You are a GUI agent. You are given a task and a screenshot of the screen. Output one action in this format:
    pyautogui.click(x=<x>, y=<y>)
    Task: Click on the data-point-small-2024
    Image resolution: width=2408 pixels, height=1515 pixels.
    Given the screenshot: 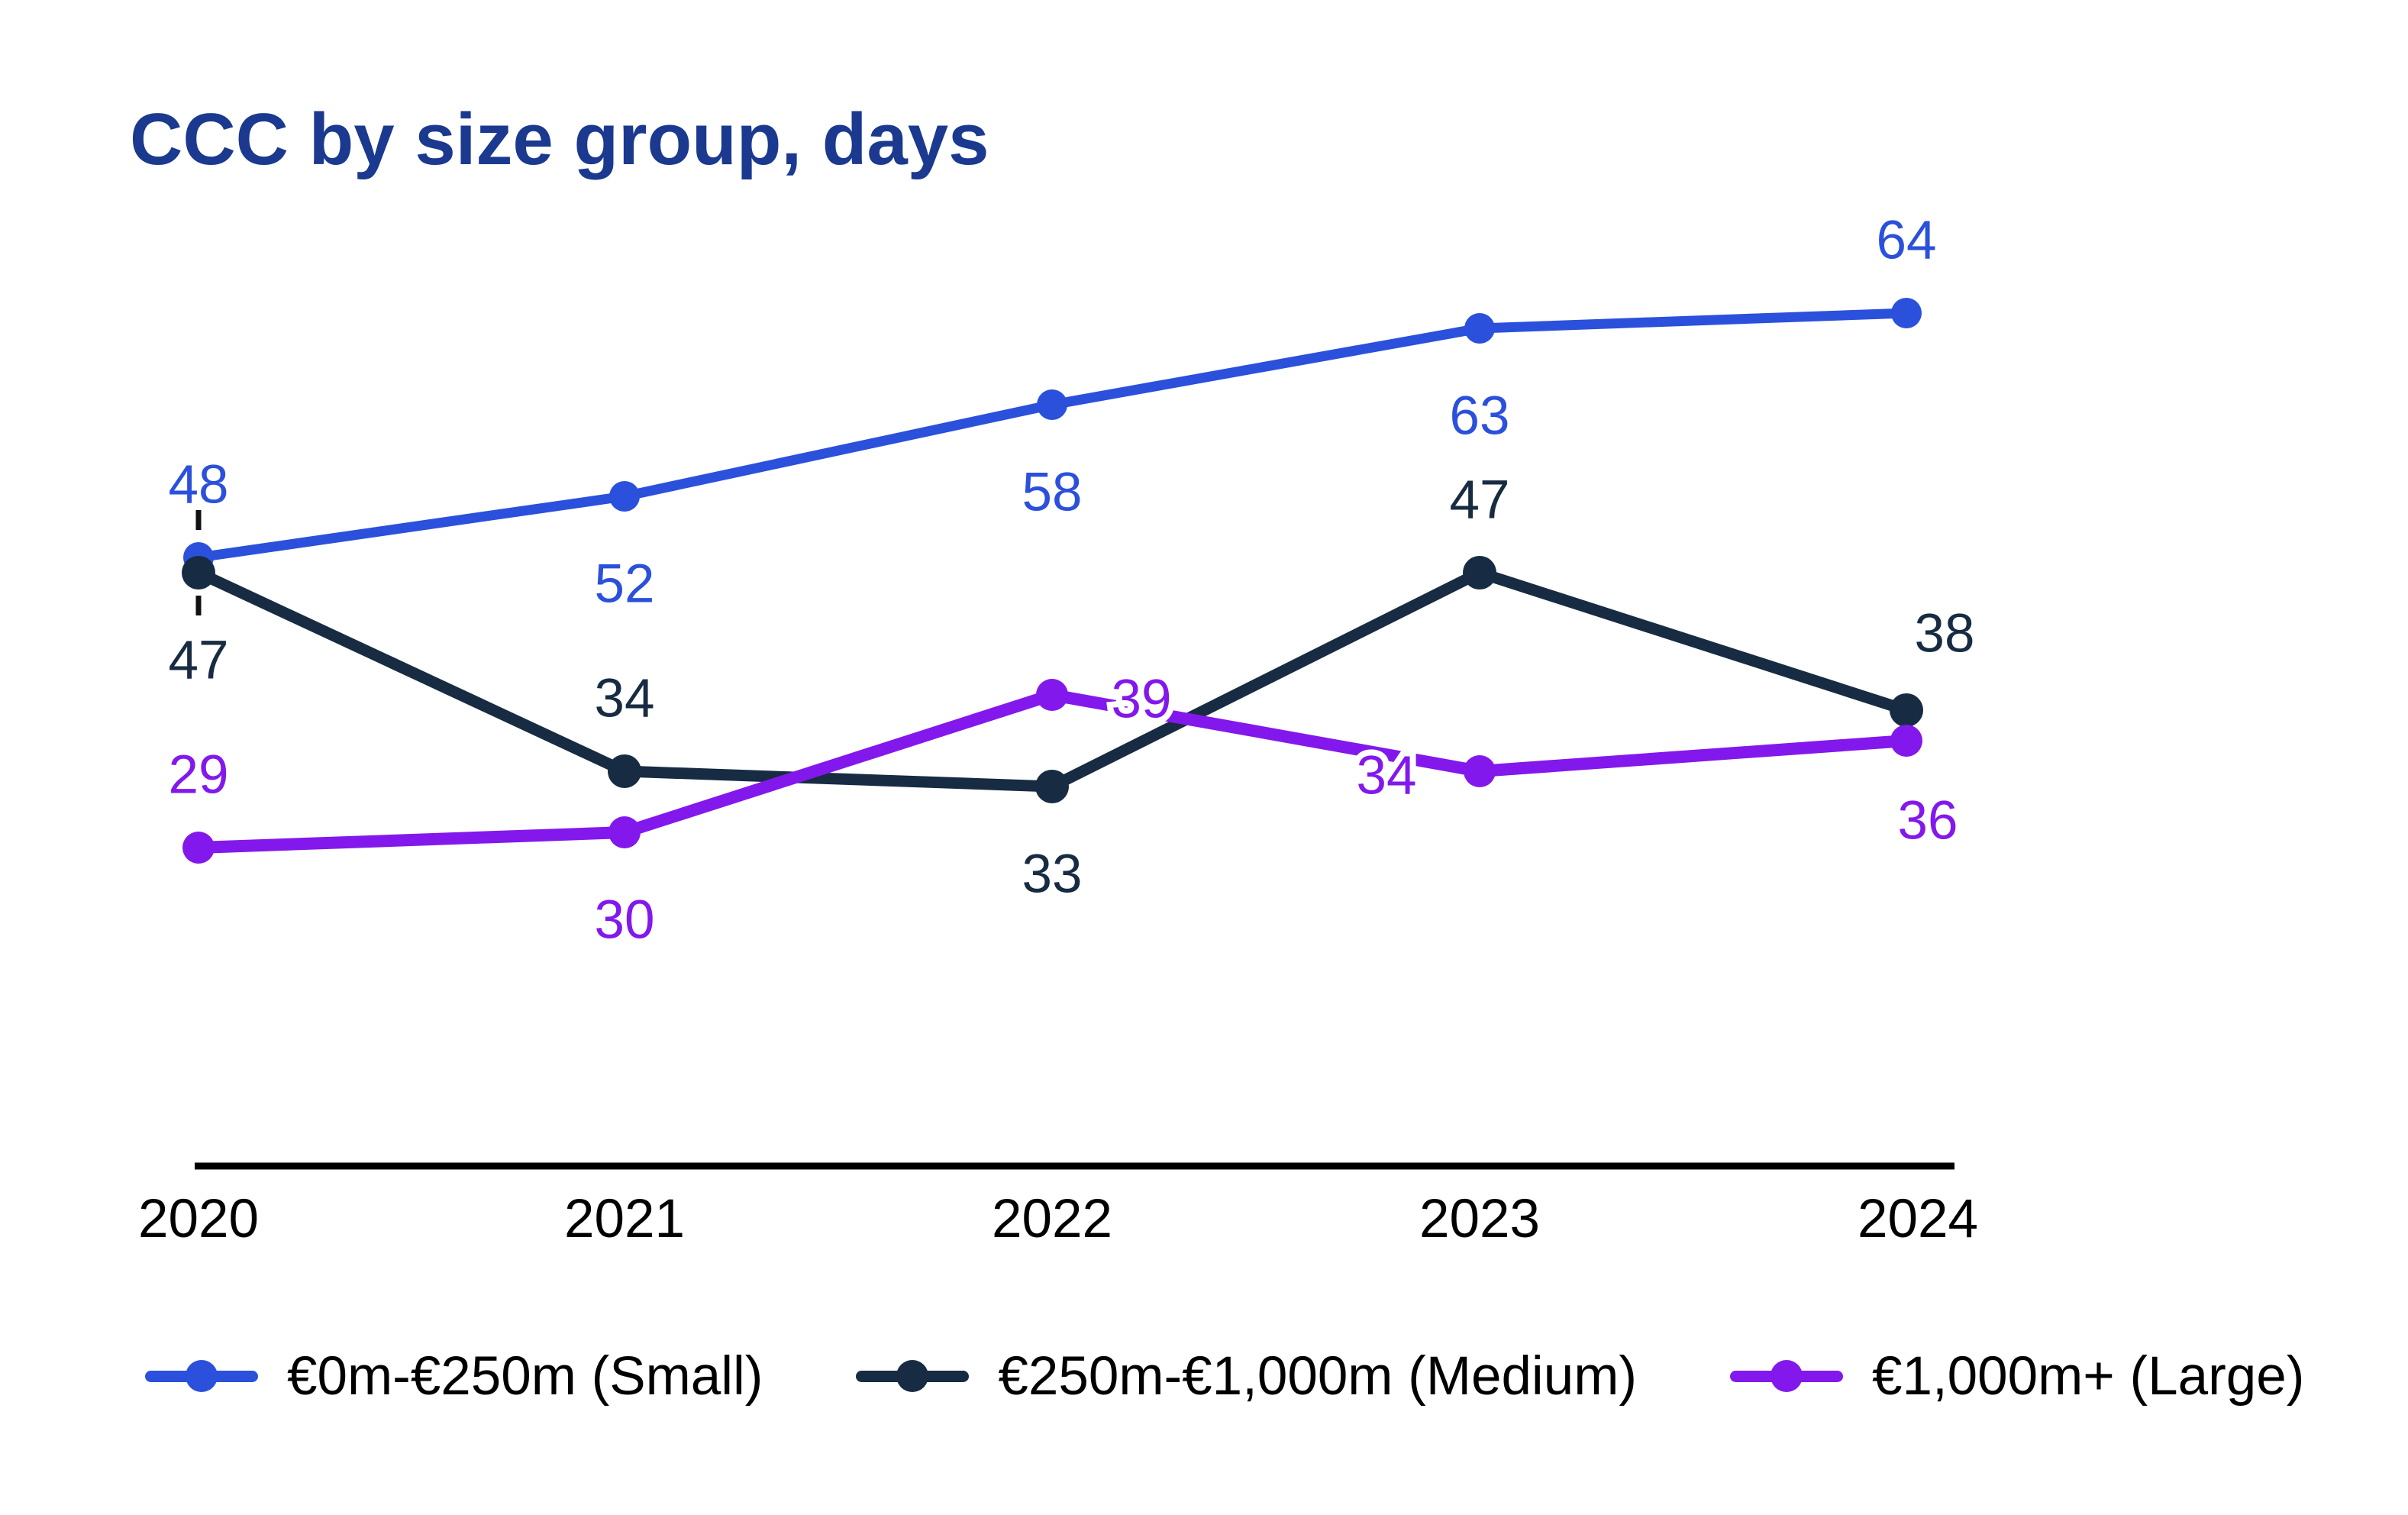 What is the action you would take?
    pyautogui.click(x=1906, y=313)
    